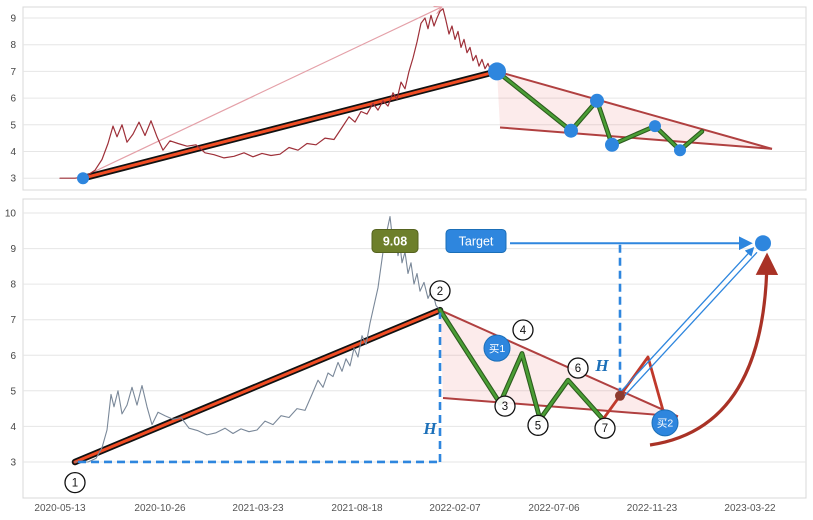  Describe the element at coordinates (60, 508) in the screenshot. I see `x-axis-tick-label: 2020-05-13` at that location.